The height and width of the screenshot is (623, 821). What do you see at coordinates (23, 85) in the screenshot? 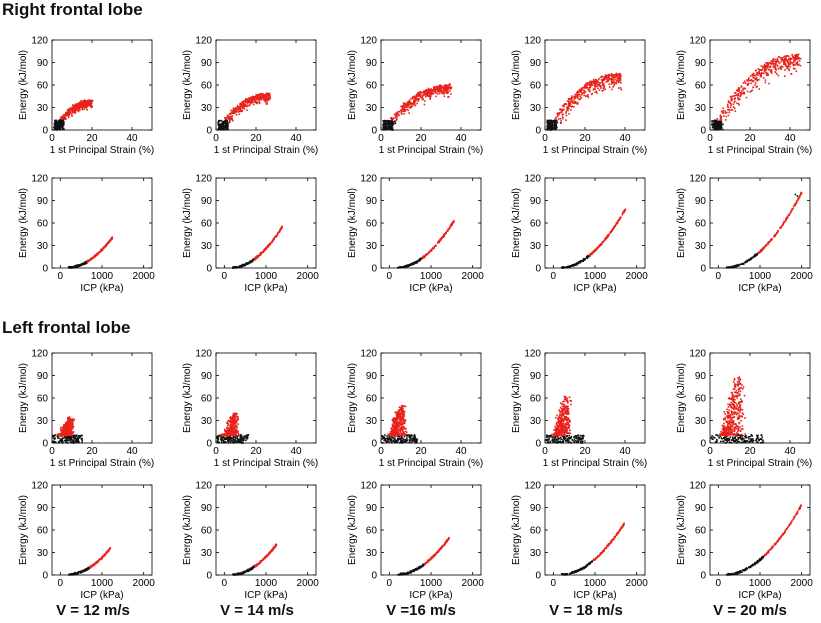
I see `y-axis-label: Energy (kJ/mol)` at bounding box center [23, 85].